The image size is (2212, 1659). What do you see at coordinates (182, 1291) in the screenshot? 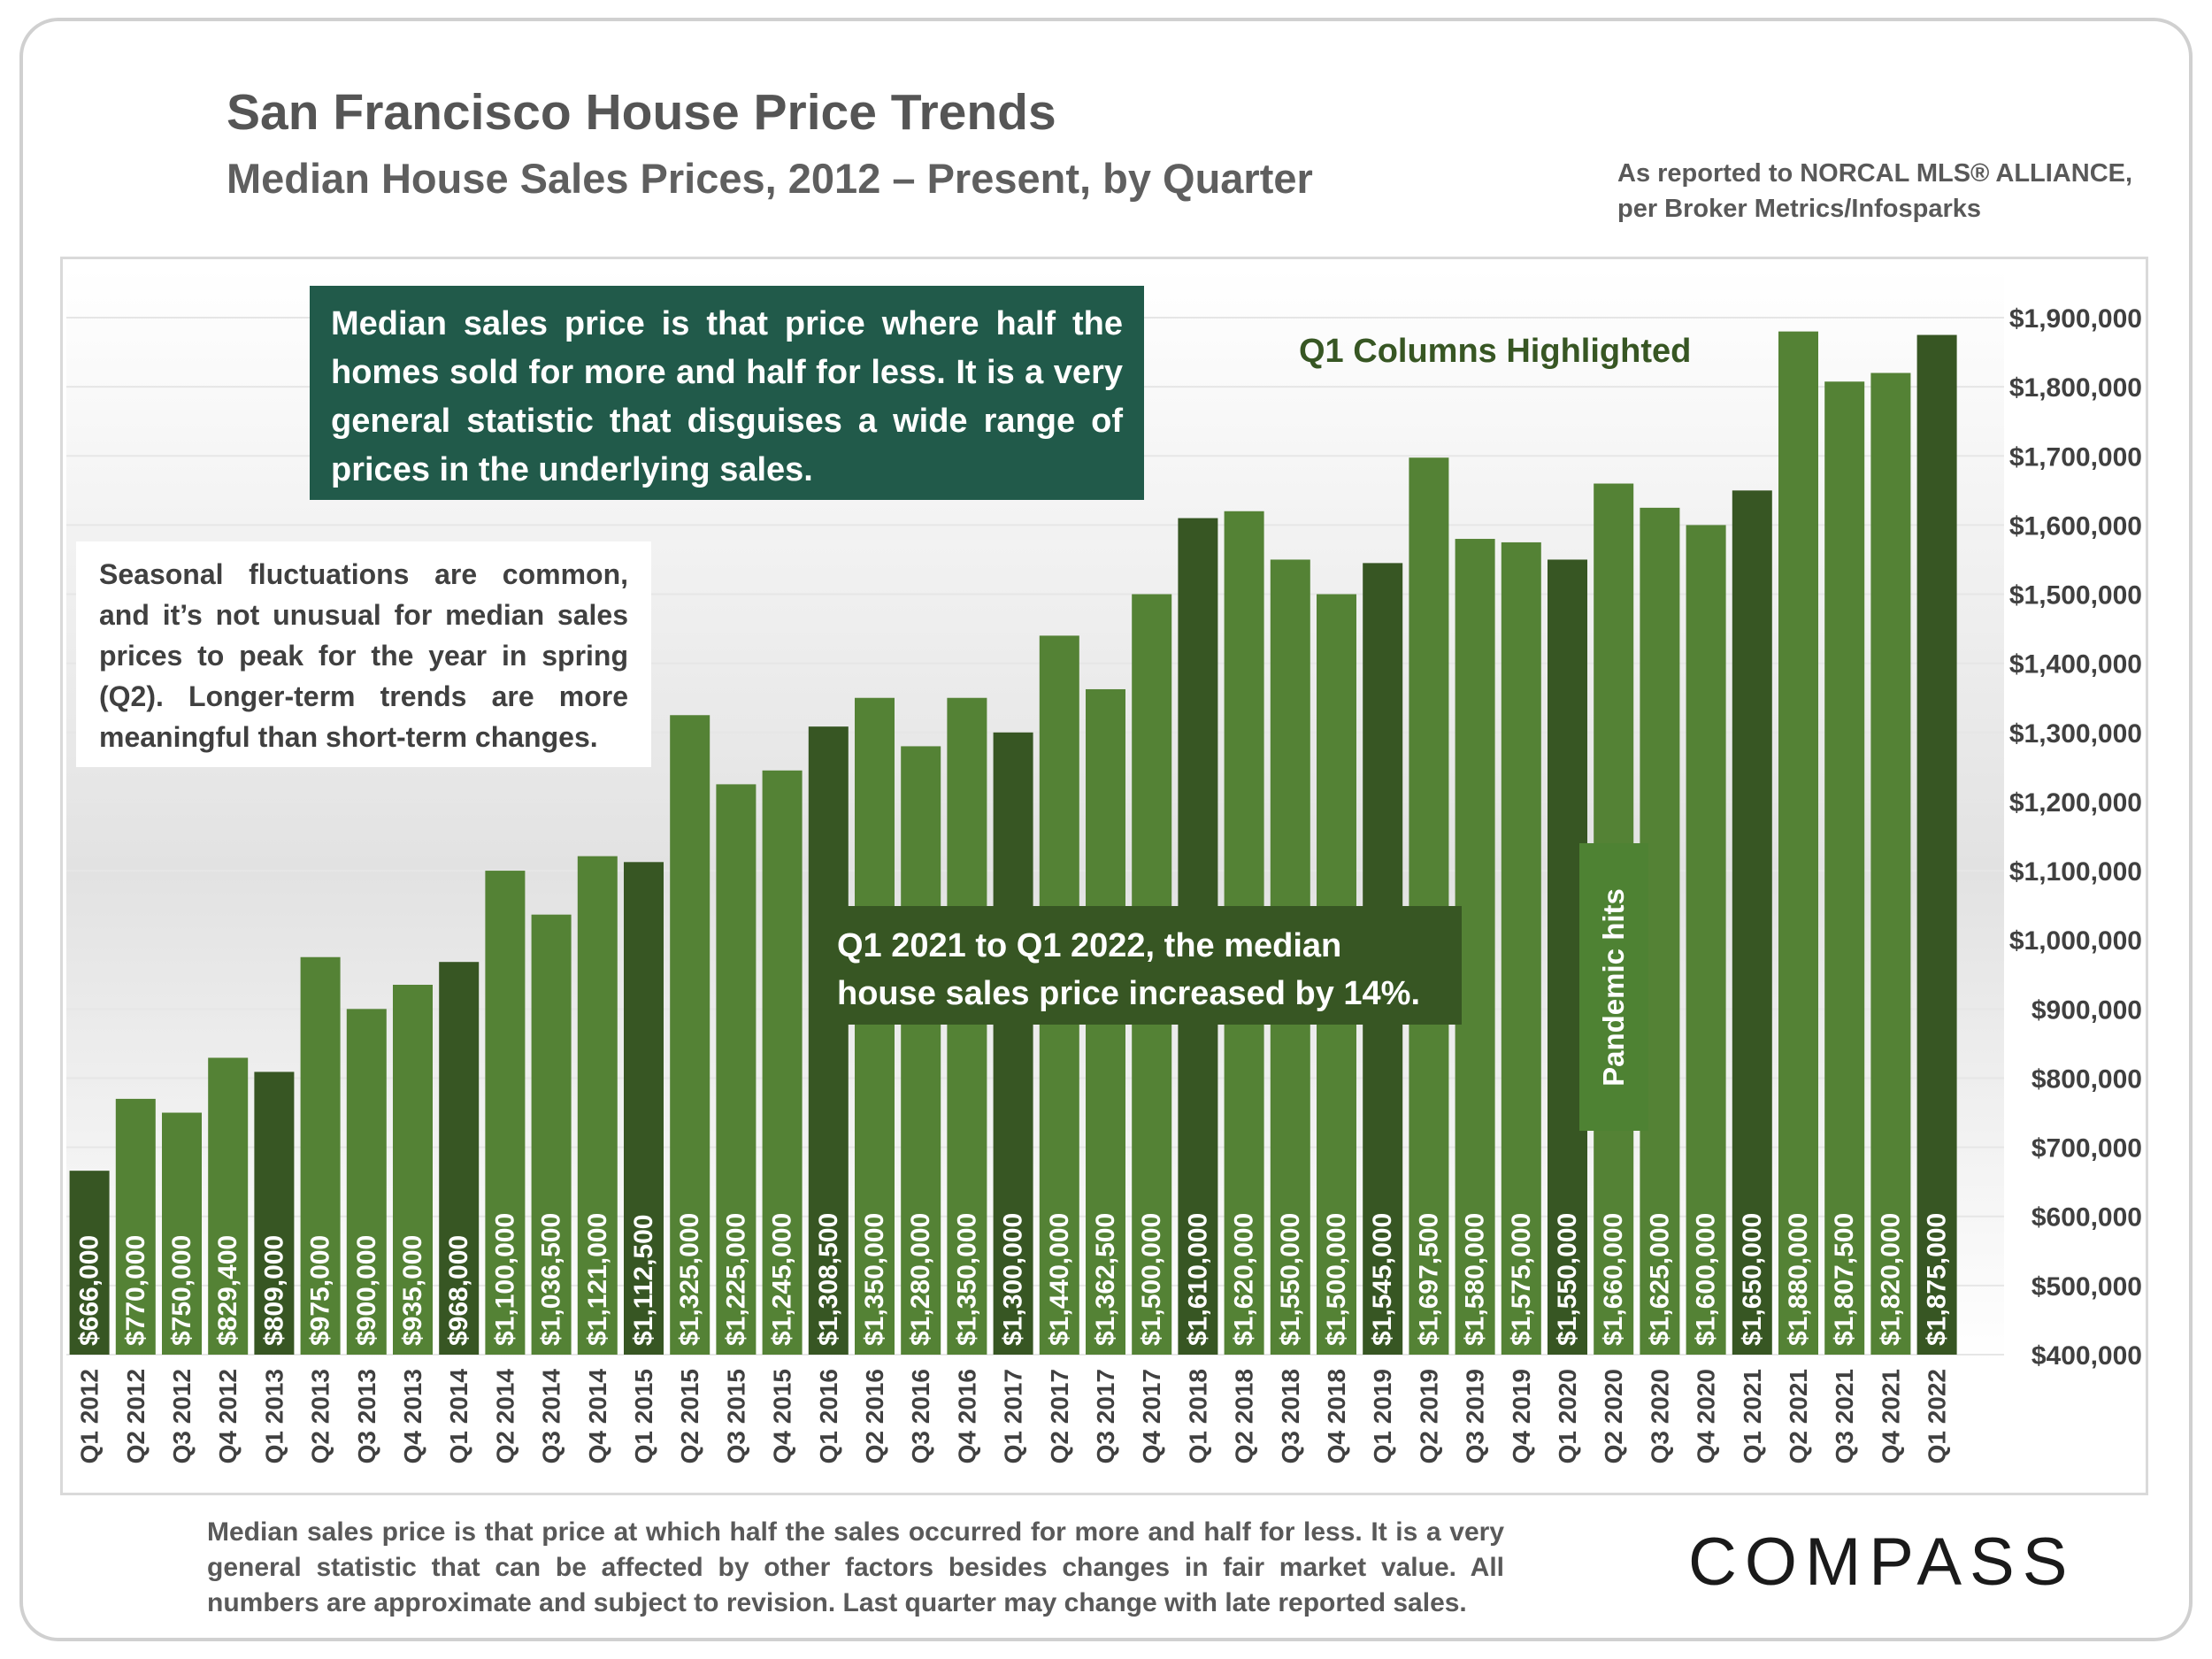
I see `bar-value-label: $750,000` at bounding box center [182, 1291].